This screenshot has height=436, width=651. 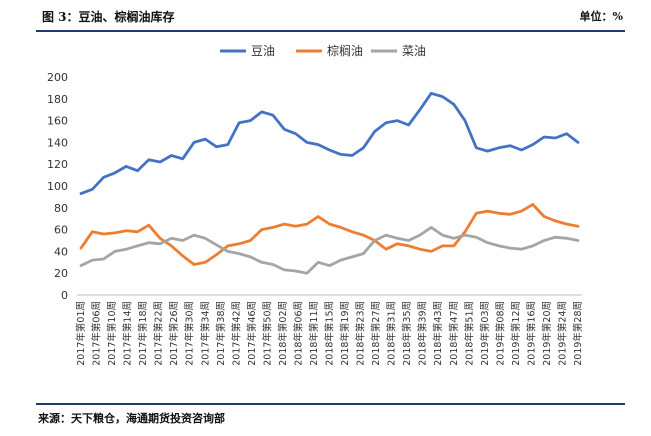 I want to click on unit-label: 单位：%, so click(x=601, y=16).